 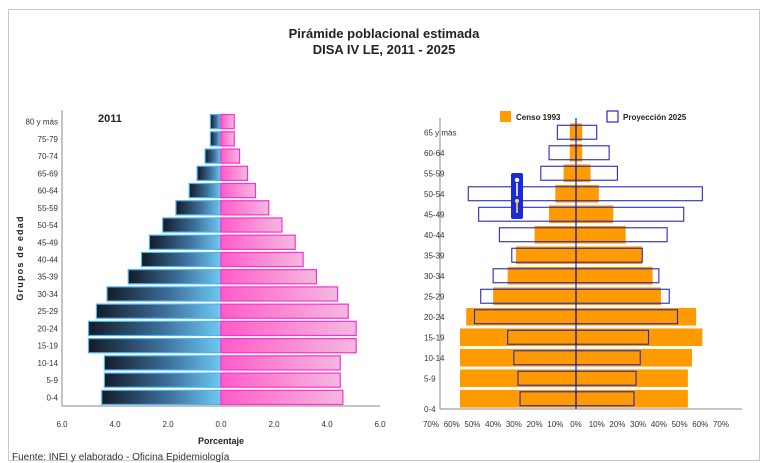 What do you see at coordinates (576, 424) in the screenshot?
I see `right-x-tick-label: 0%` at bounding box center [576, 424].